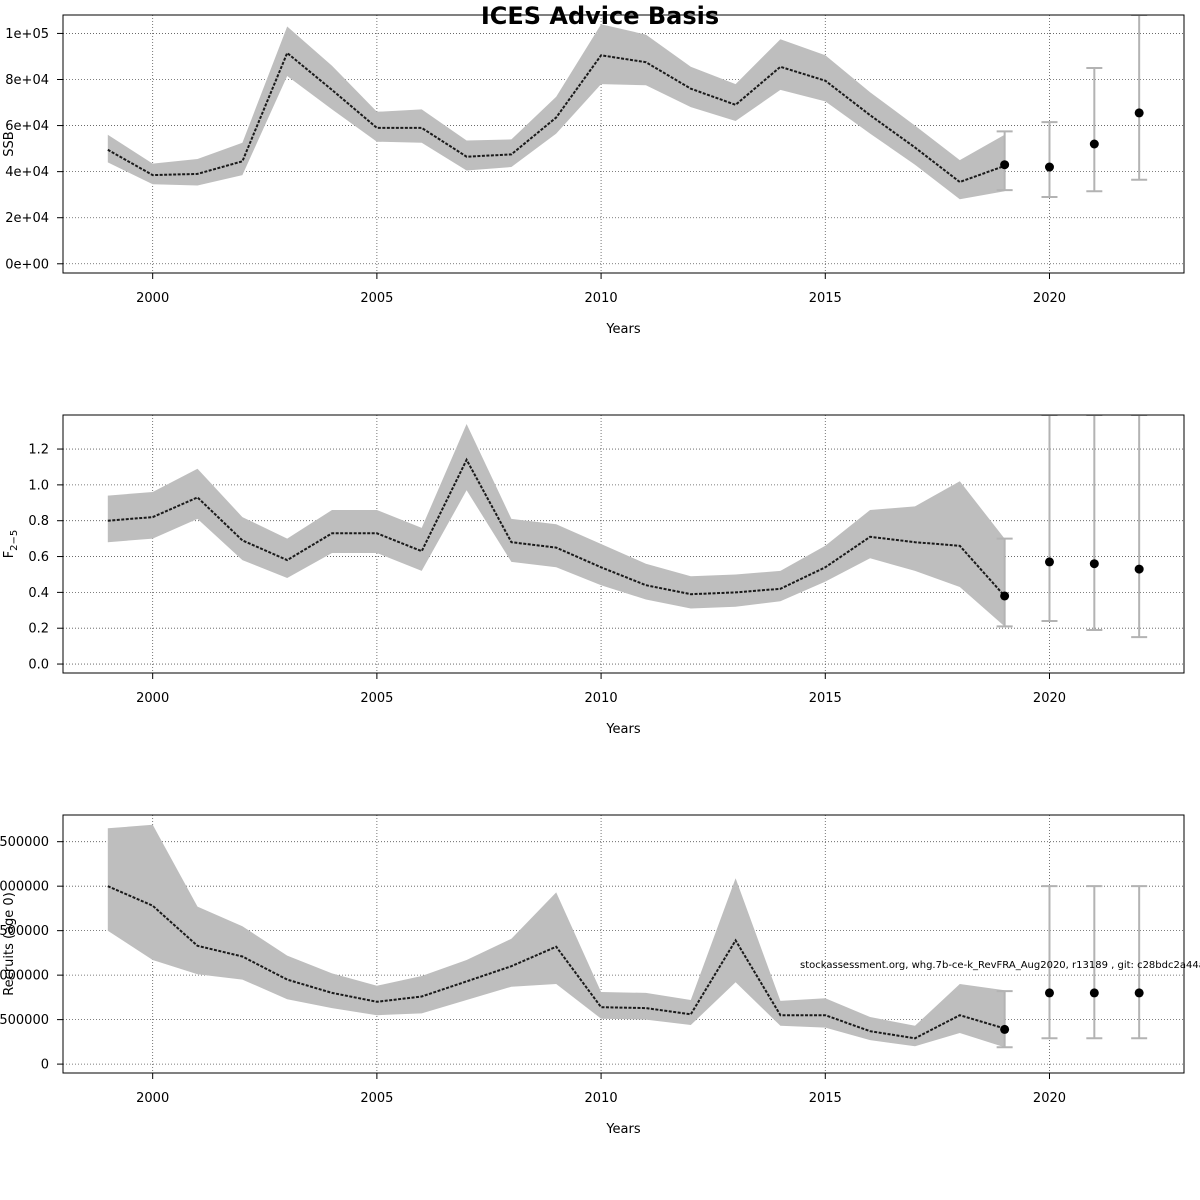 The width and height of the screenshot is (1200, 1200). I want to click on panel-1-ytick-label-1: 2e+04, so click(27, 218).